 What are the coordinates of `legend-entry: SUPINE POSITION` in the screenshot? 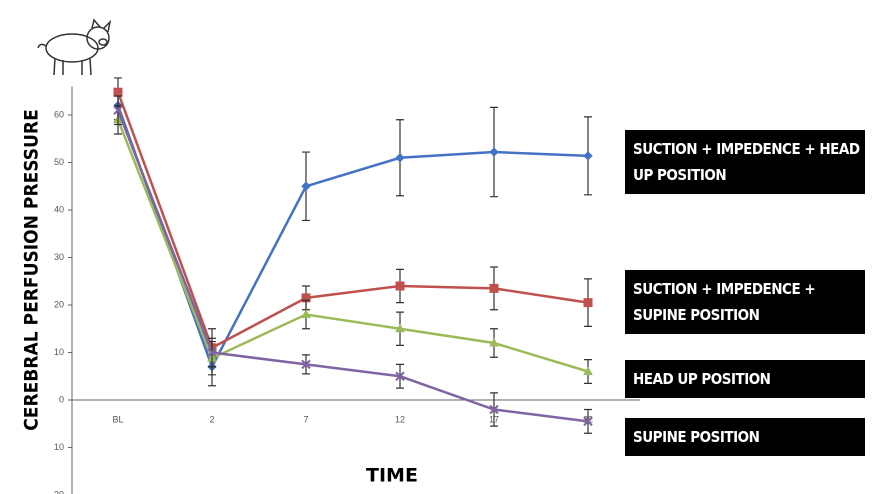 It's located at (745, 437).